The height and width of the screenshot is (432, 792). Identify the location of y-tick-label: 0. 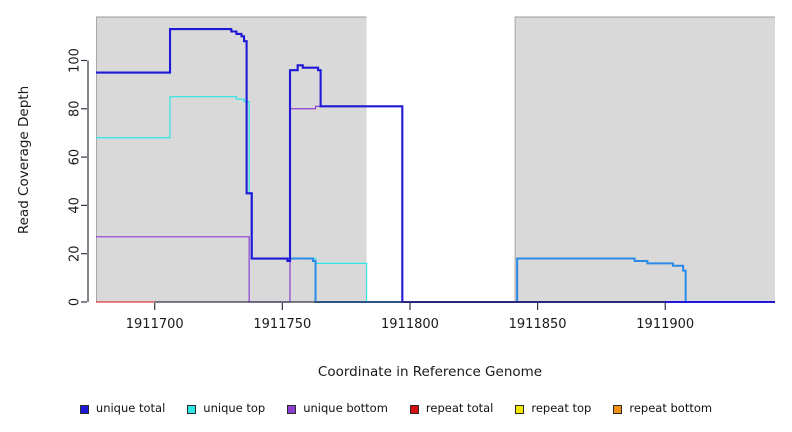
(75, 302).